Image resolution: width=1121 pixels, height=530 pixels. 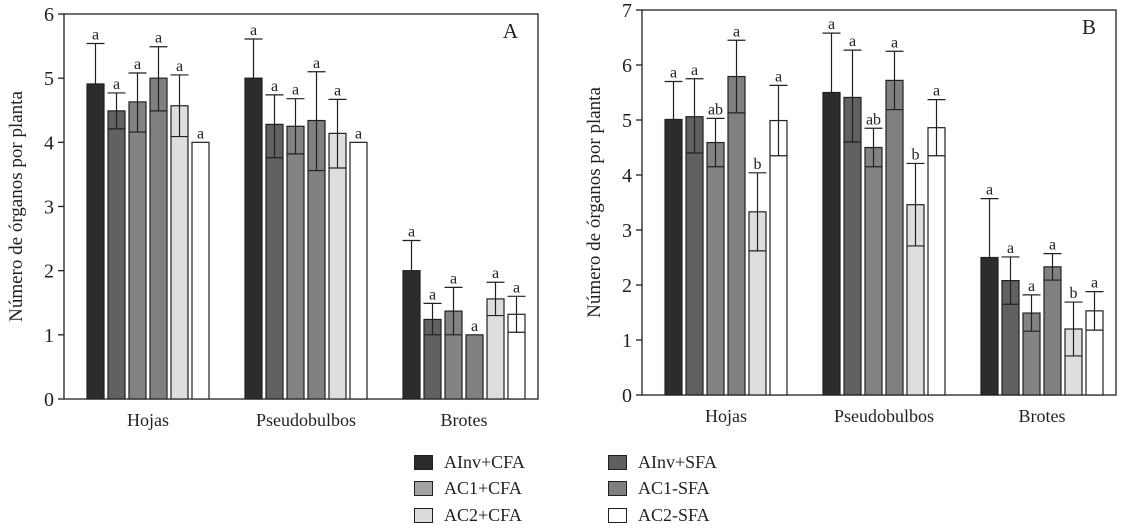 What do you see at coordinates (677, 461) in the screenshot?
I see `legend-label: AInv+SFA` at bounding box center [677, 461].